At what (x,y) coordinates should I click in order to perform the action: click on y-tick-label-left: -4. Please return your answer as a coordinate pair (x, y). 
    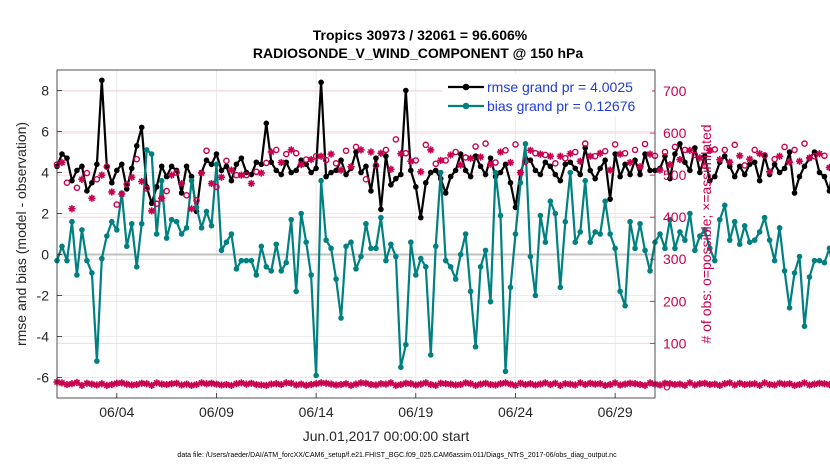
    Looking at the image, I should click on (43, 337).